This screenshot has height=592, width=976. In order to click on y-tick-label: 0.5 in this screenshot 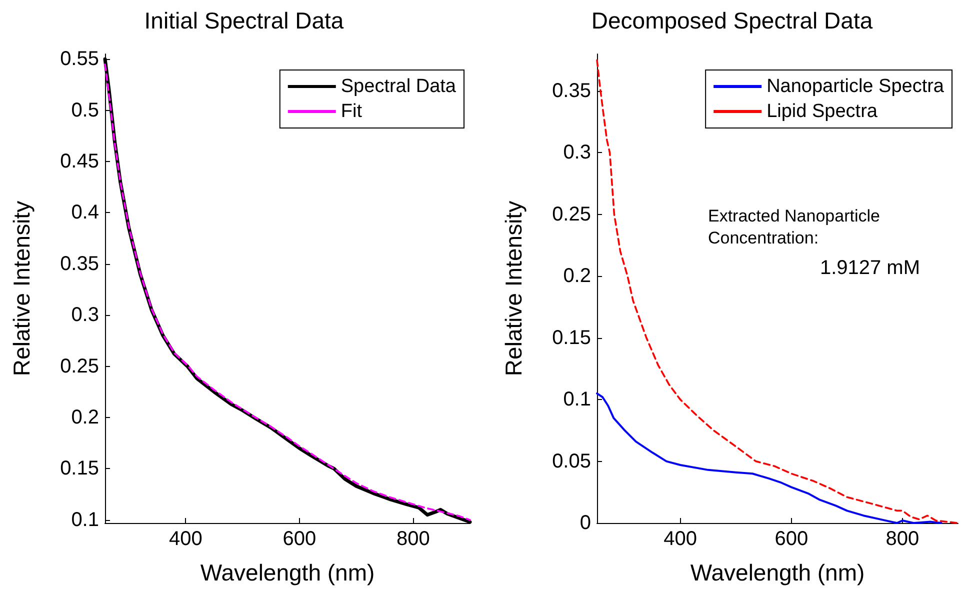, I will do `click(85, 110)`.